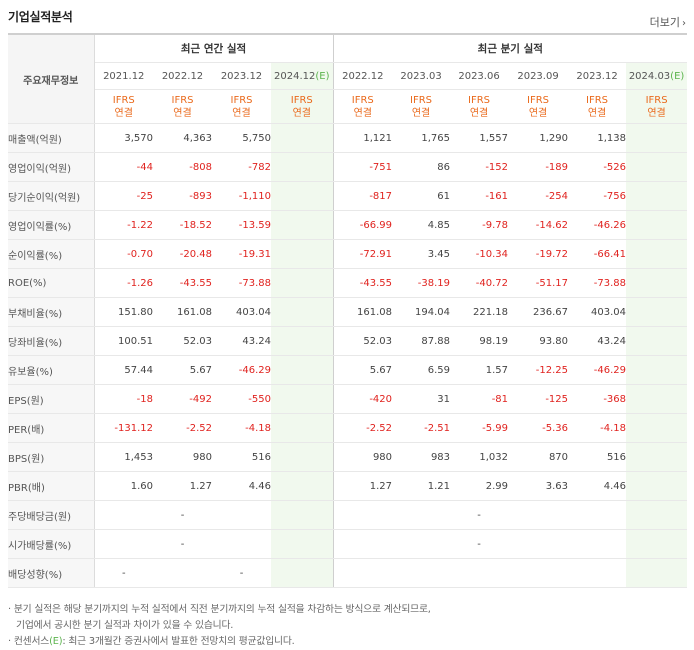 Image resolution: width=694 pixels, height=650 pixels. What do you see at coordinates (597, 225) in the screenshot?
I see `value-cell: -46.26` at bounding box center [597, 225].